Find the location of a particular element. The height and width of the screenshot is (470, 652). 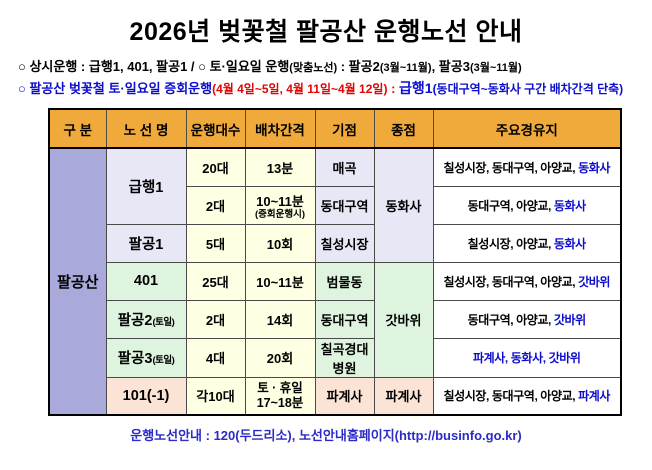

cell-r6-origin: 칠곡경대병원 is located at coordinates (344, 357).